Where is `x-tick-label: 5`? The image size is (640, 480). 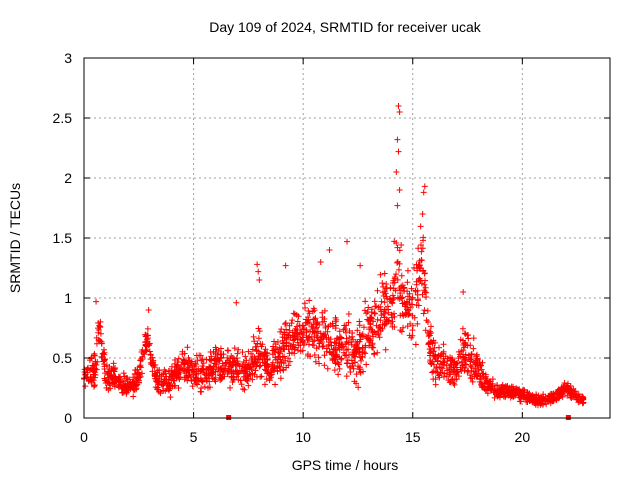
x-tick-label: 5 is located at coordinates (194, 437).